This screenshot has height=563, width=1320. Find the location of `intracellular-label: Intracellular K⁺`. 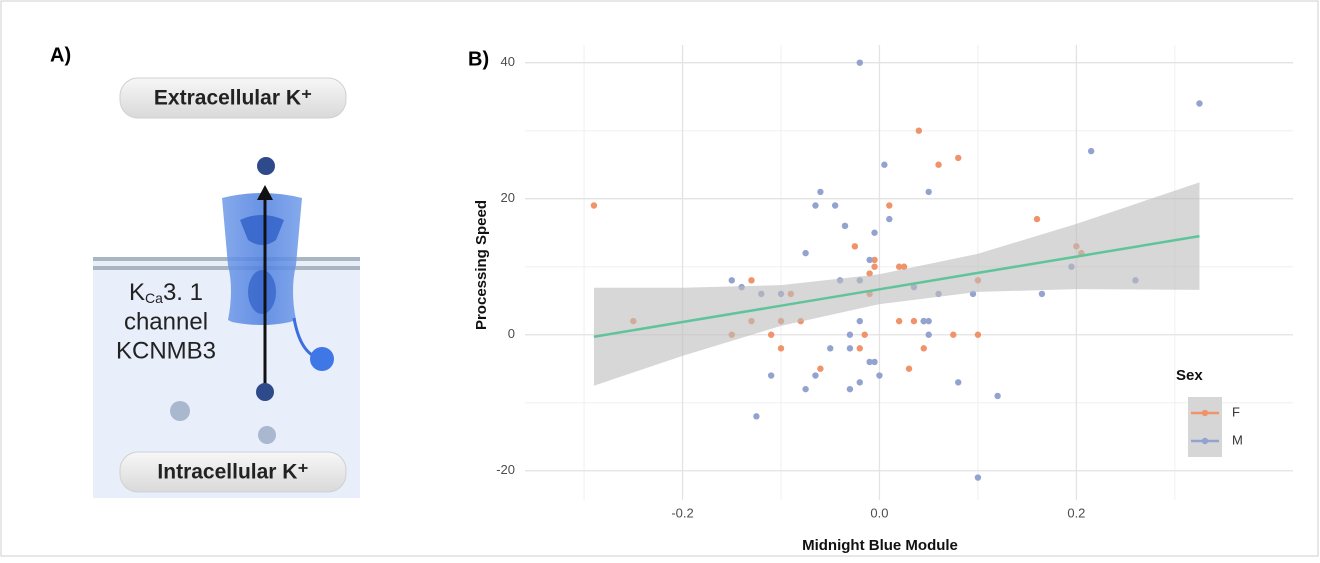

intracellular-label: Intracellular K⁺ is located at coordinates (232, 472).